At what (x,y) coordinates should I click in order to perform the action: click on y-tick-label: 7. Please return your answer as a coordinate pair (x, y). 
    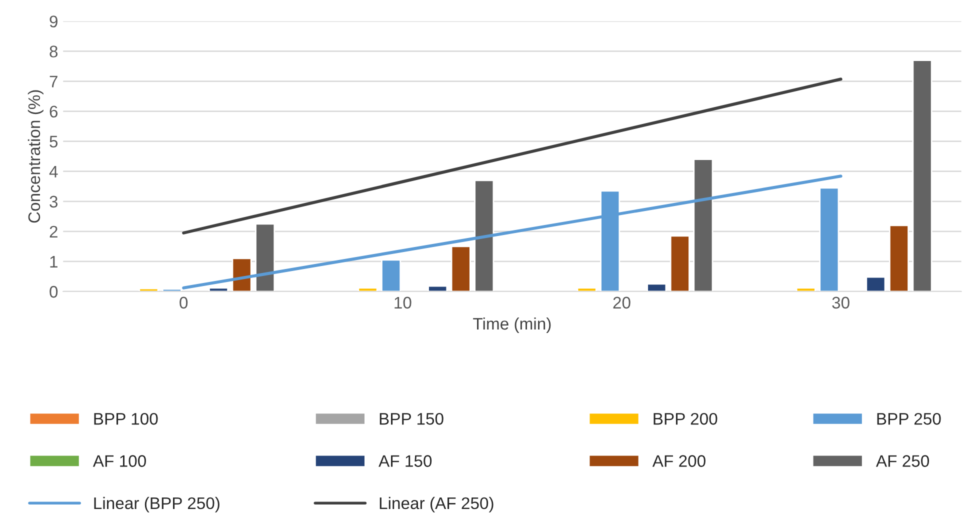
    Looking at the image, I should click on (54, 82).